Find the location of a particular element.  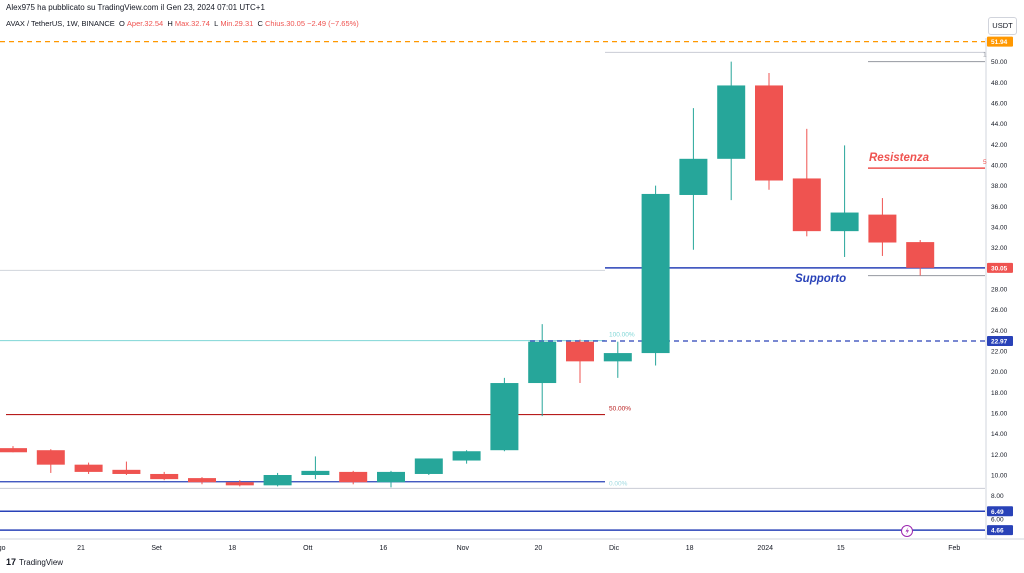

x-tick-label: 15 is located at coordinates (841, 548).